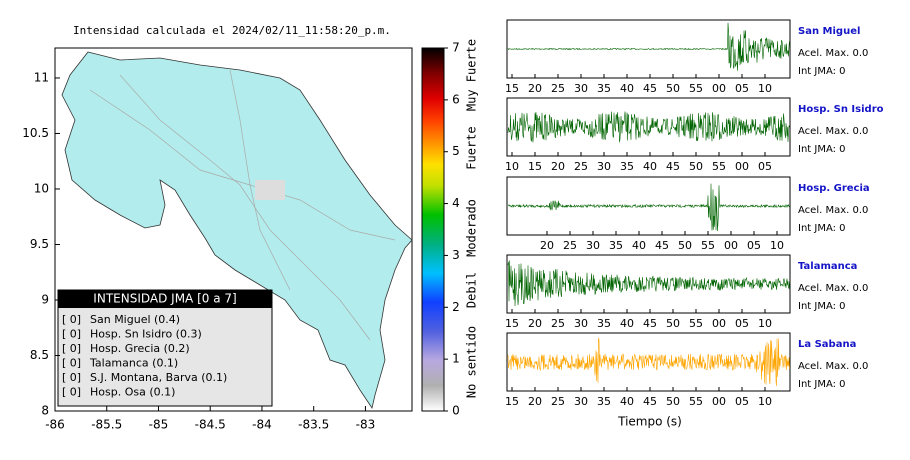 The image size is (910, 460). I want to click on legend-box, so click(165, 348).